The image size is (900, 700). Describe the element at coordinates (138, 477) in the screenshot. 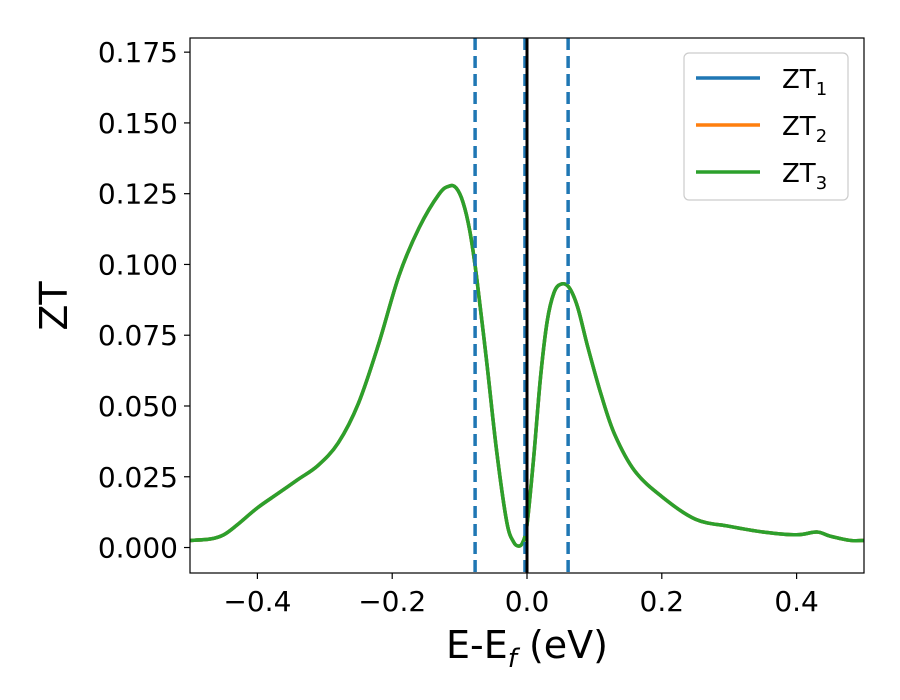

I see `y-tick-label: 0.025` at that location.